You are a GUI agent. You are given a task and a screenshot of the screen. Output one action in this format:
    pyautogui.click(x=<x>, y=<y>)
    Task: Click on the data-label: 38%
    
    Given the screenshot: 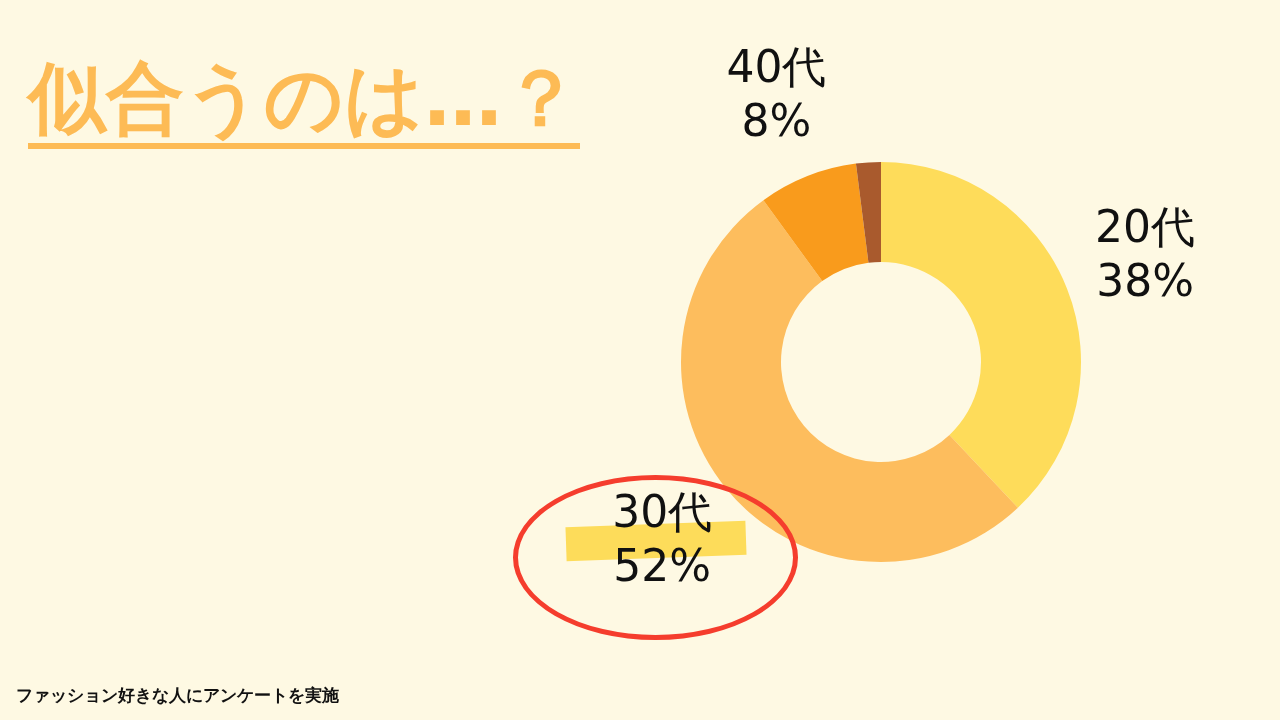 What is the action you would take?
    pyautogui.click(x=1145, y=280)
    